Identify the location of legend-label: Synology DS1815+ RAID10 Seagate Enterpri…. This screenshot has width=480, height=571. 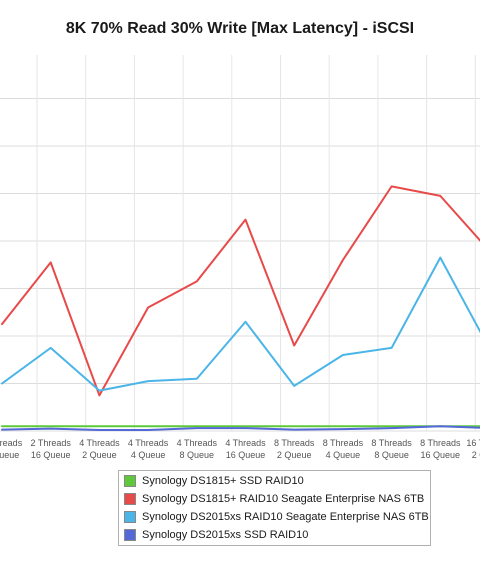
(283, 498).